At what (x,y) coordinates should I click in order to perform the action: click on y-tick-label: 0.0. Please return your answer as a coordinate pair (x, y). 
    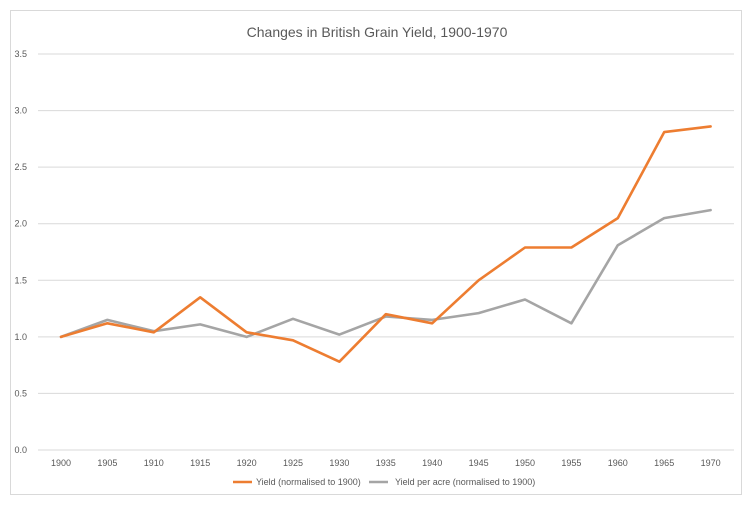
    Looking at the image, I should click on (20, 450).